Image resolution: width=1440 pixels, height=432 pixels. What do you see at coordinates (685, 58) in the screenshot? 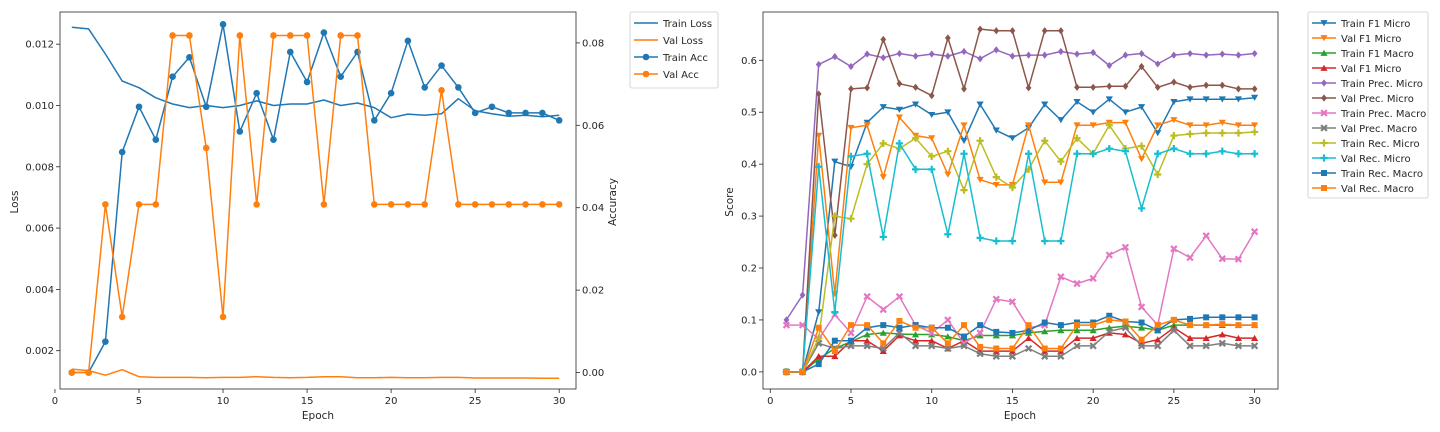
I see `legend-label-train-acc: Train Acc` at bounding box center [685, 58].